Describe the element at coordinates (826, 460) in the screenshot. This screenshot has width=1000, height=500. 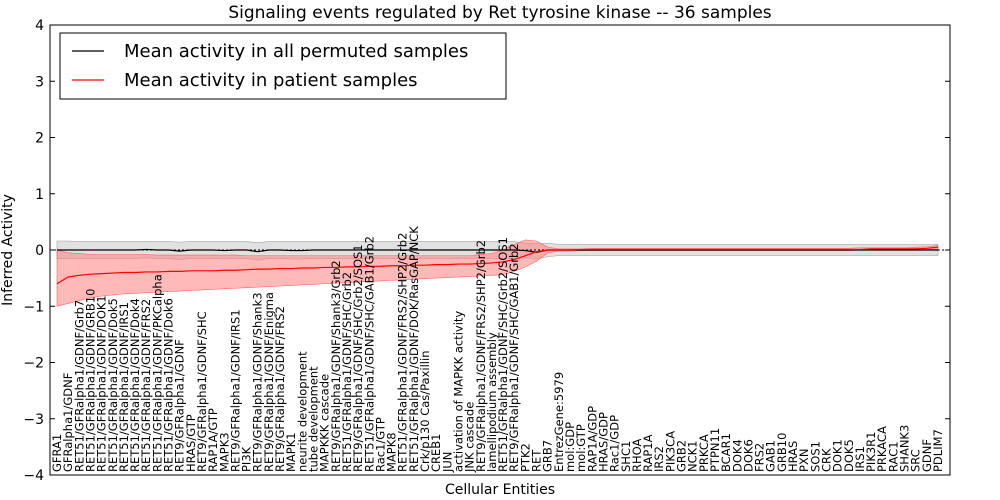
I see `x-category-label: CRK` at that location.